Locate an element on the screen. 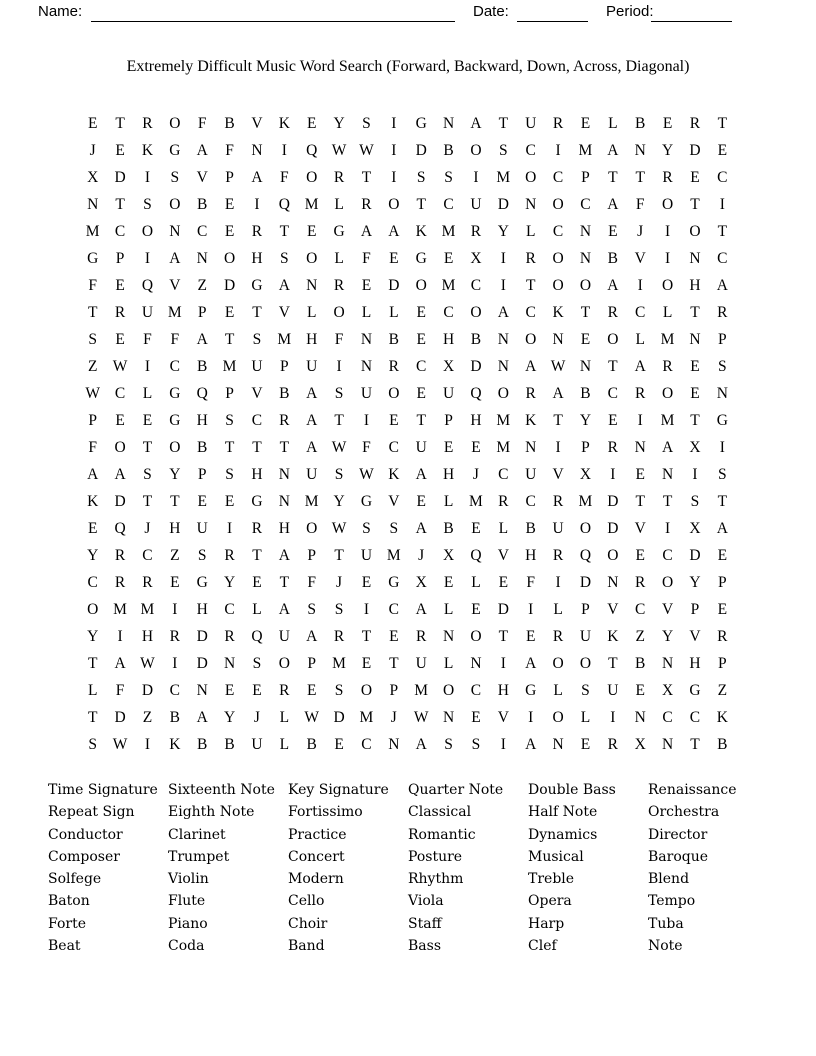 The width and height of the screenshot is (816, 1056). word-list-item: Dynamics is located at coordinates (563, 834).